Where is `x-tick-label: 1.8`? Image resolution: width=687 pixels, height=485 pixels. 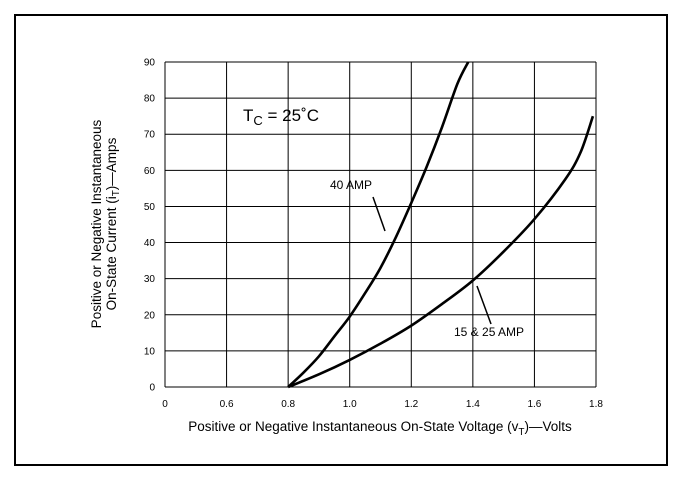 x-tick-label: 1.8 is located at coordinates (596, 404).